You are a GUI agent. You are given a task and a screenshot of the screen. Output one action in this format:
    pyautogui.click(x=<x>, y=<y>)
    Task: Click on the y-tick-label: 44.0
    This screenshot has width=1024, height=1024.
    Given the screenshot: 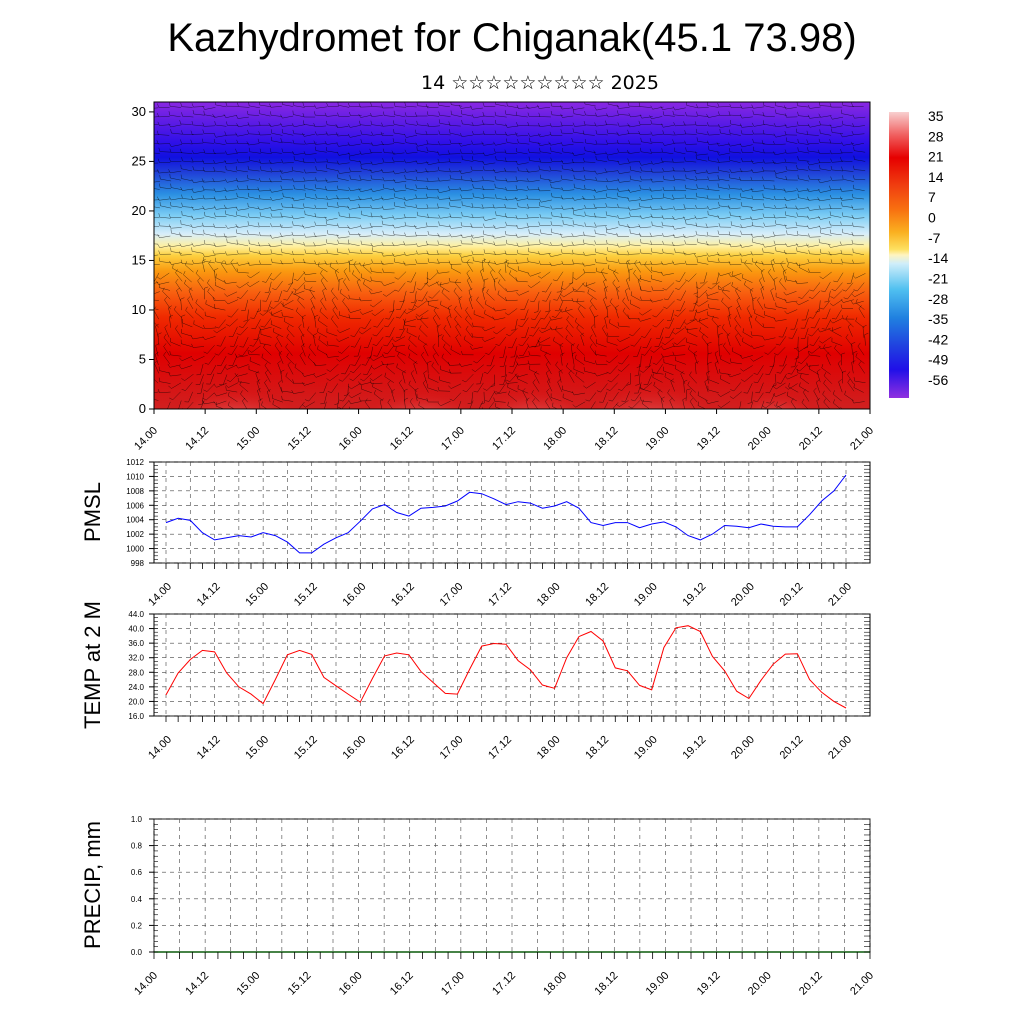 What is the action you would take?
    pyautogui.click(x=136, y=614)
    